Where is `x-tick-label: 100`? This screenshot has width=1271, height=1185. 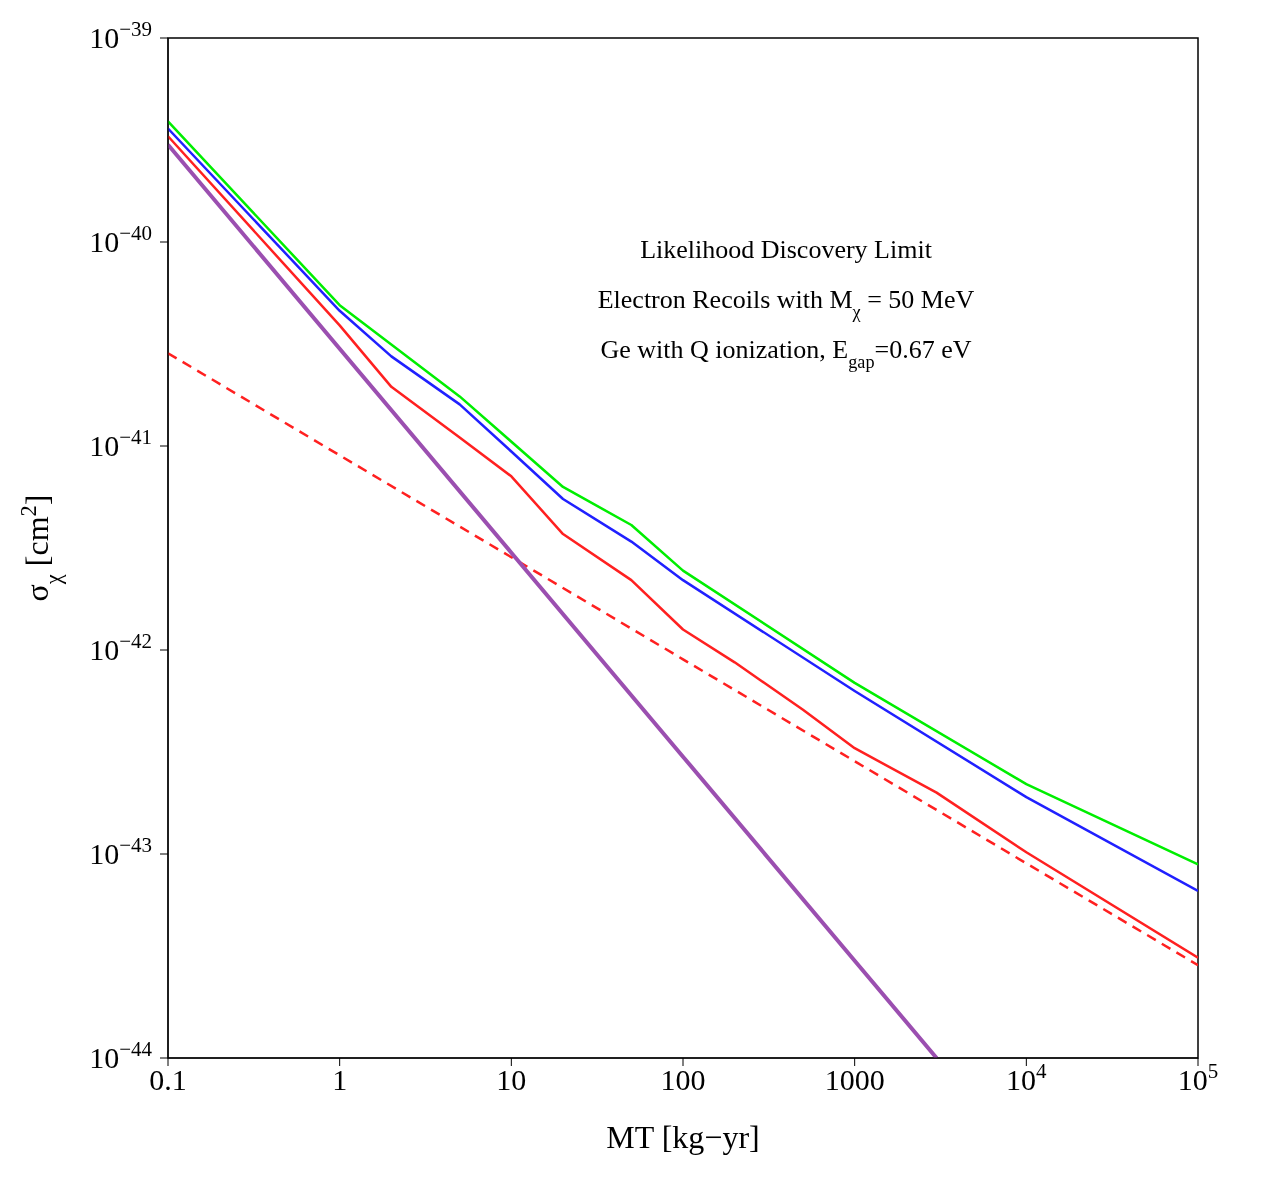
x-tick-label: 100 is located at coordinates (683, 1079).